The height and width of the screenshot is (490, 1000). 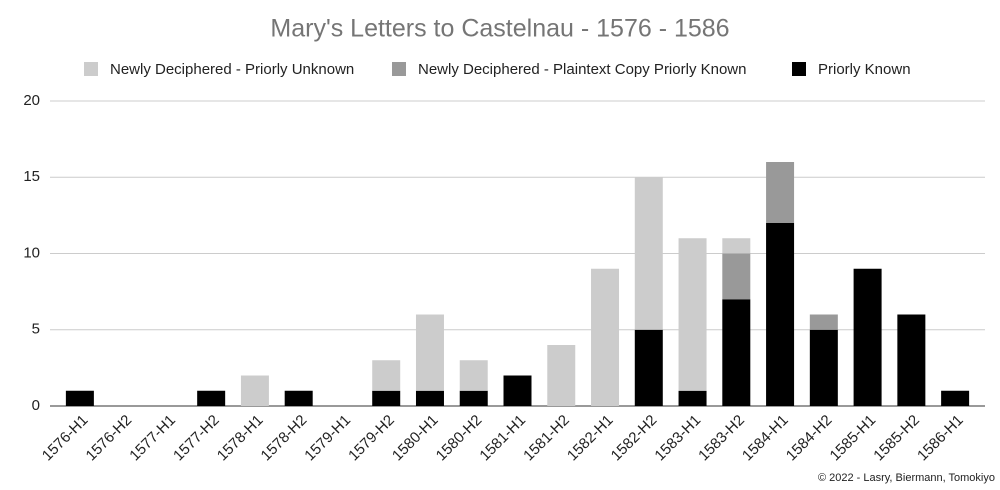 I want to click on x-tick-label: 1582-H2, so click(x=634, y=438).